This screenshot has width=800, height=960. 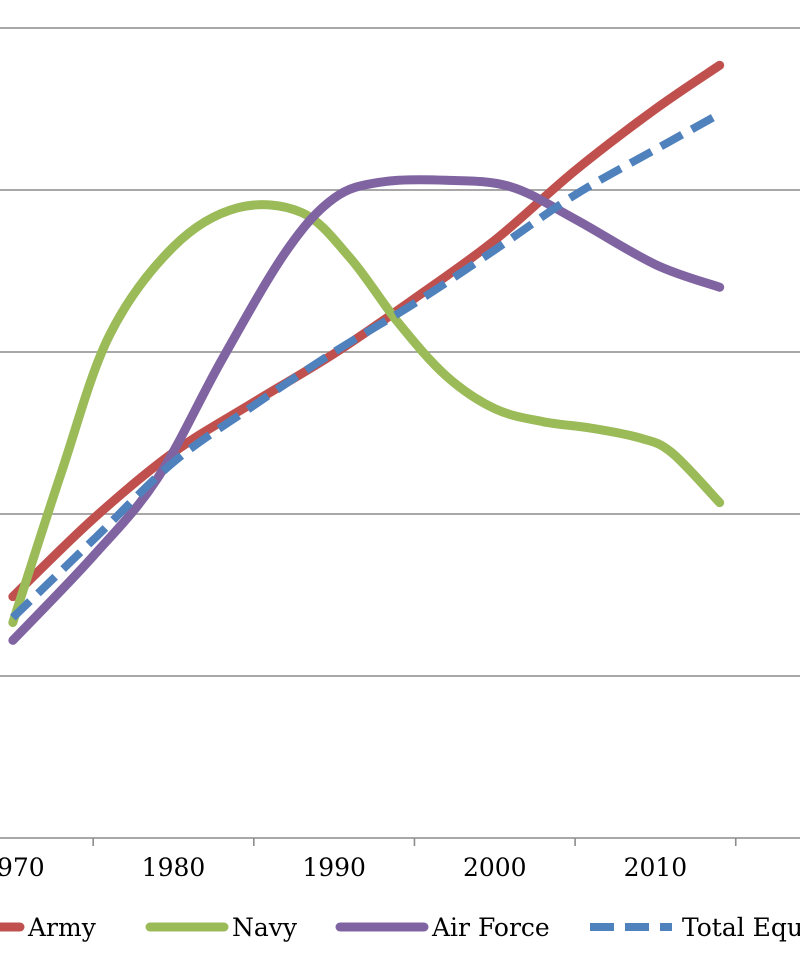 What do you see at coordinates (495, 867) in the screenshot?
I see `x-tick-label: 2000` at bounding box center [495, 867].